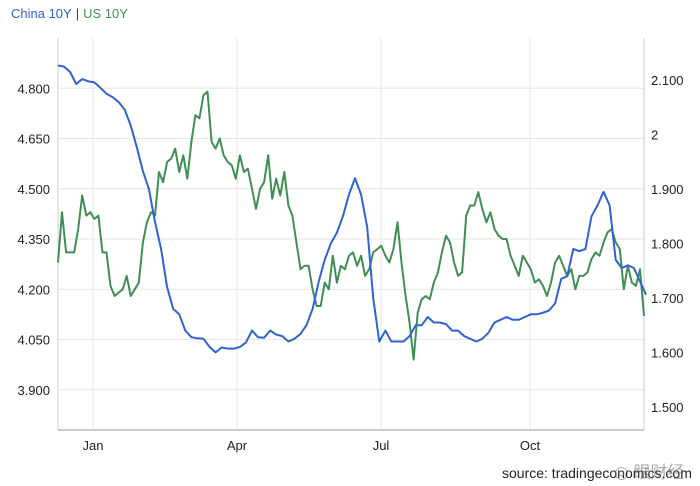  I want to click on x-tick-label: Oct, so click(530, 445).